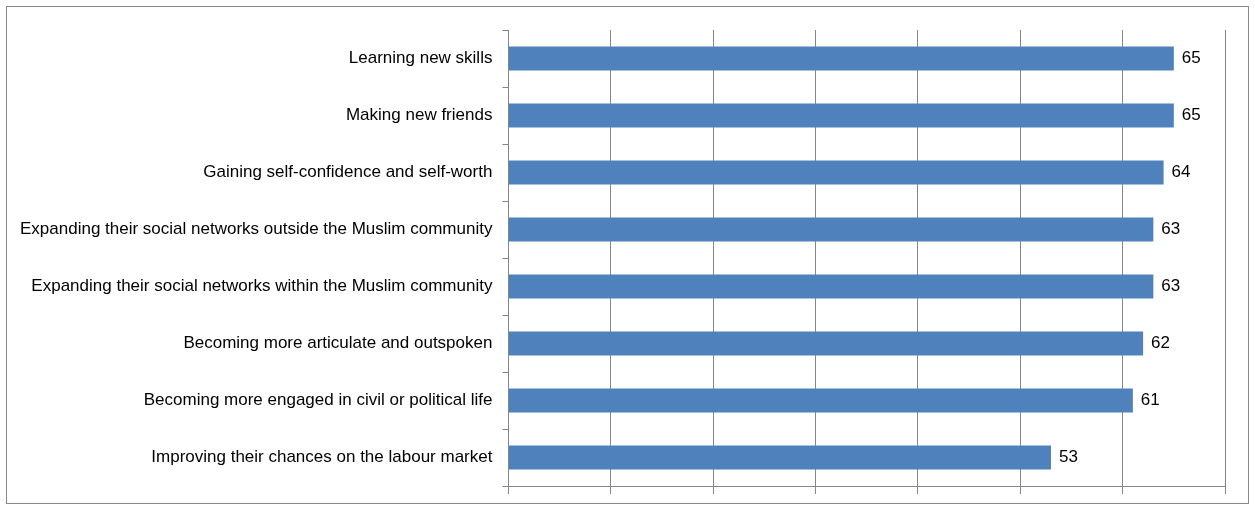 The image size is (1255, 510). Describe the element at coordinates (256, 229) in the screenshot. I see `y-tick-label: Expanding their social networks outside the Muslim community` at that location.